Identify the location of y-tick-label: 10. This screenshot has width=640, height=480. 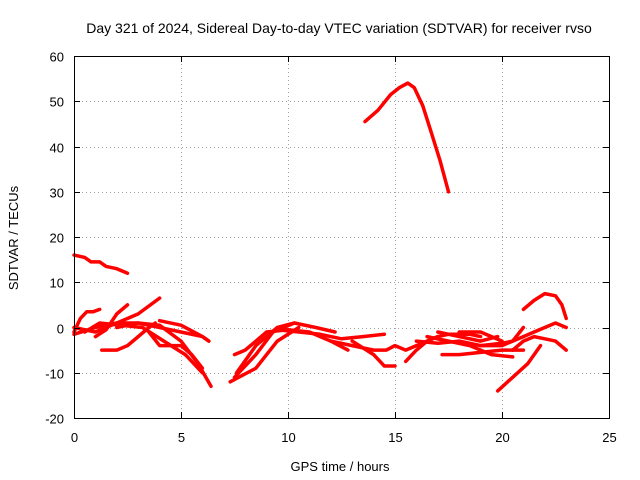
(57, 283).